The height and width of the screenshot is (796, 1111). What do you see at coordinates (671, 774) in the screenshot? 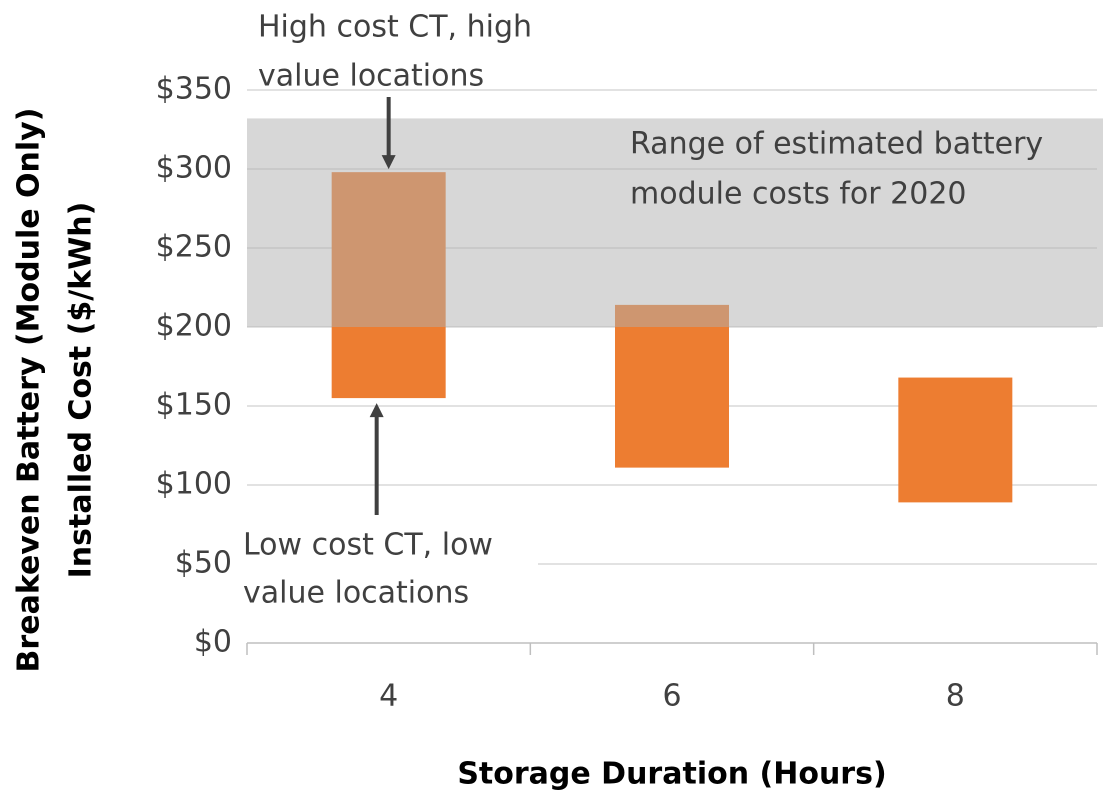
I see `x-axis-title: Storage Duration (Hours)` at bounding box center [671, 774].